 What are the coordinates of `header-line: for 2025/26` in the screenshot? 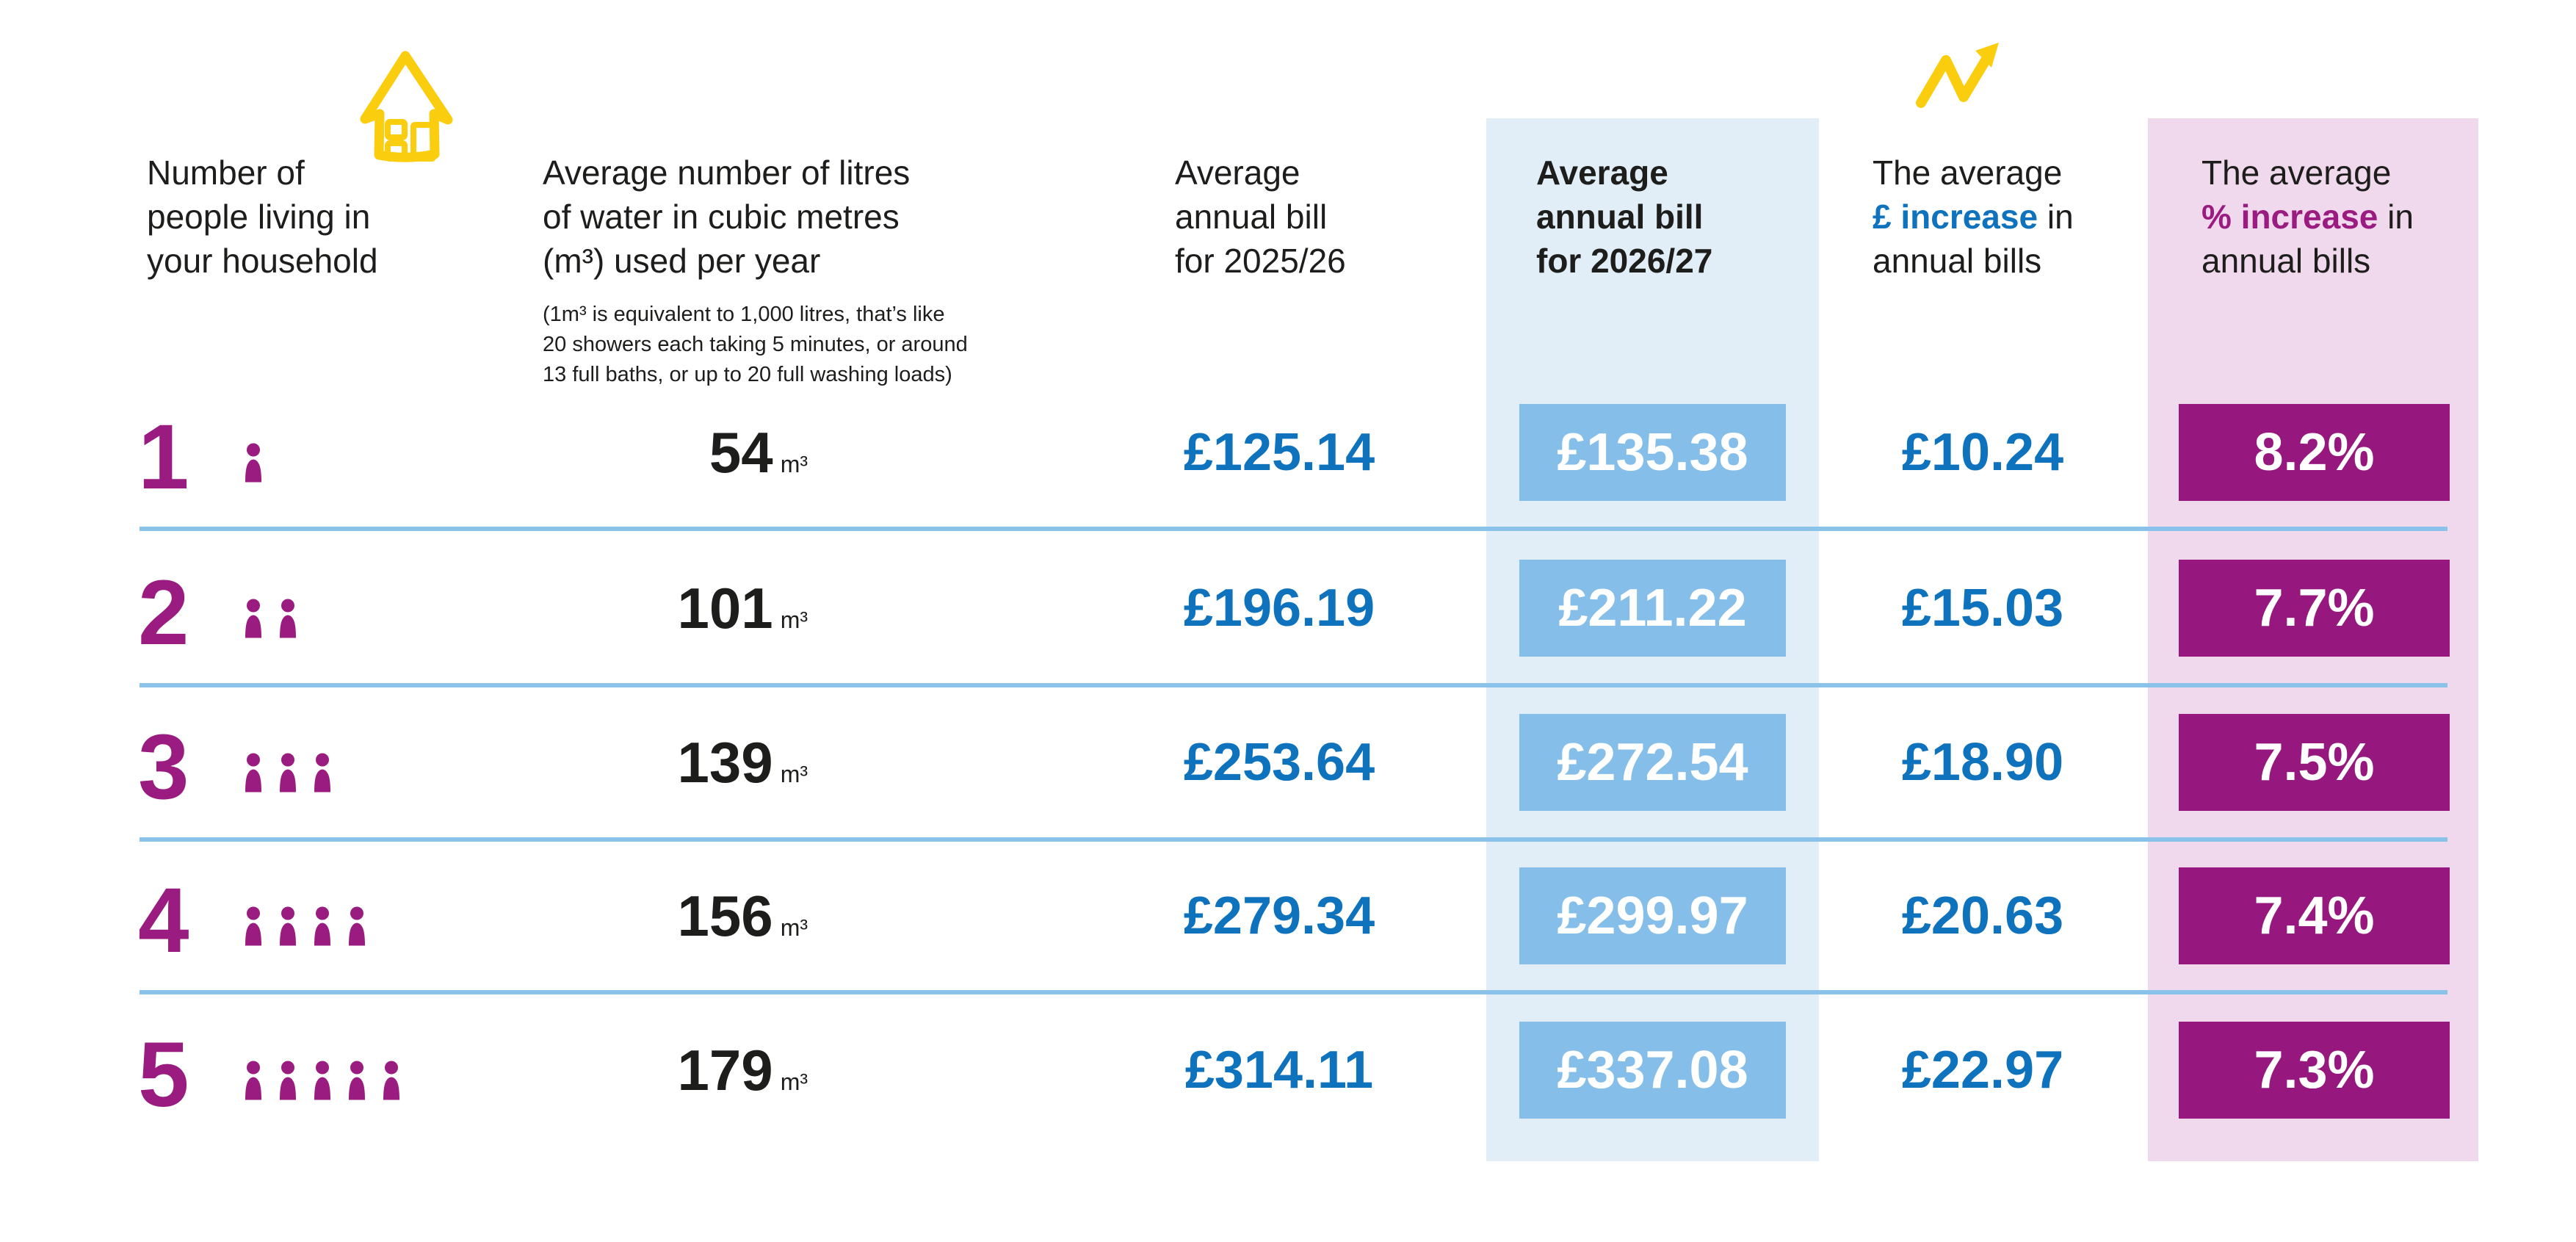 It's located at (1260, 261).